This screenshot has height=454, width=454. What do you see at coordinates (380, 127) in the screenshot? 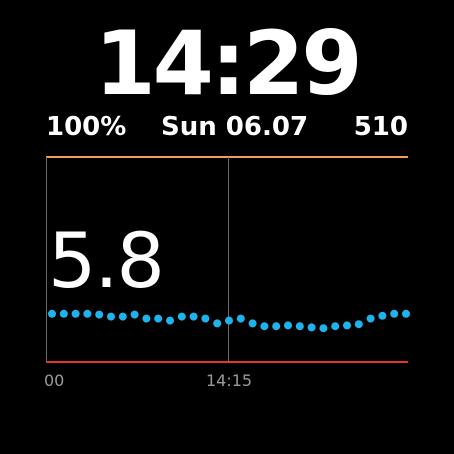
I see `step-count: 510` at bounding box center [380, 127].